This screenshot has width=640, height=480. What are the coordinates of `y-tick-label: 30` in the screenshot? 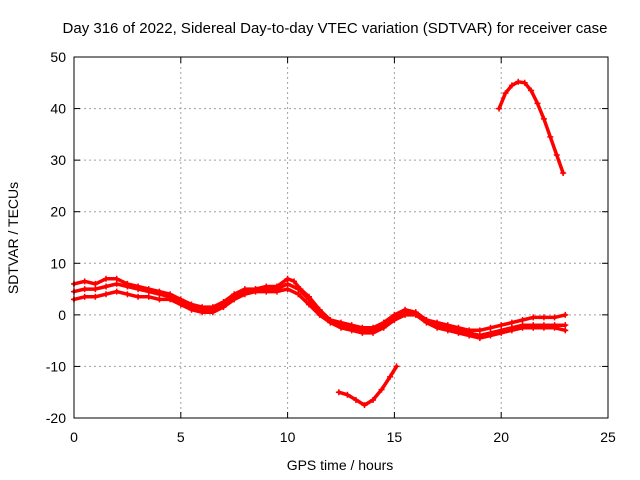 It's located at (58, 160).